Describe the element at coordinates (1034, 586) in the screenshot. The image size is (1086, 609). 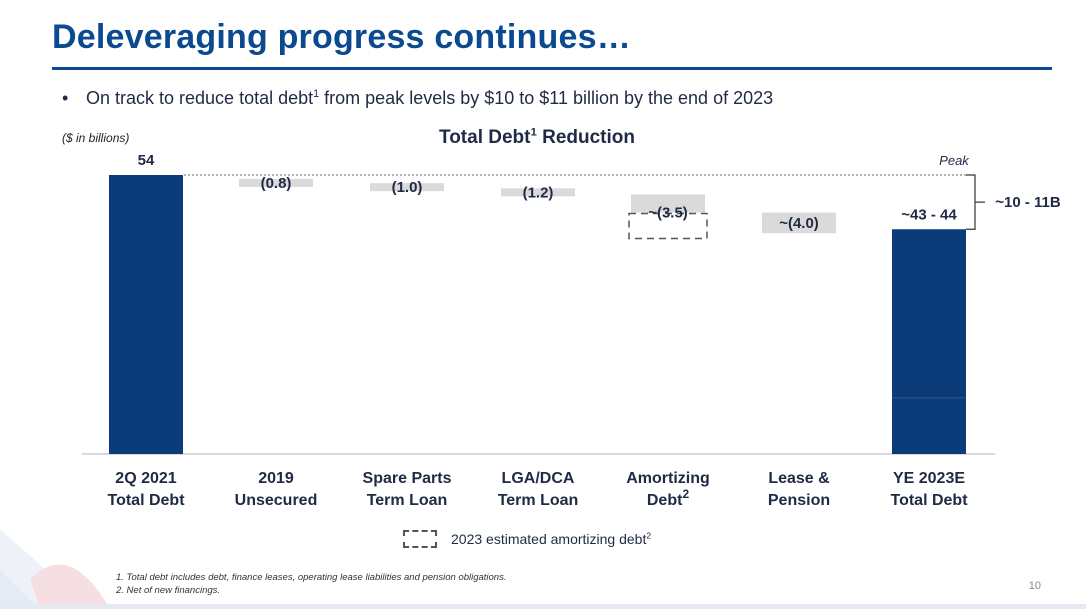
I see `page-number: 10` at that location.